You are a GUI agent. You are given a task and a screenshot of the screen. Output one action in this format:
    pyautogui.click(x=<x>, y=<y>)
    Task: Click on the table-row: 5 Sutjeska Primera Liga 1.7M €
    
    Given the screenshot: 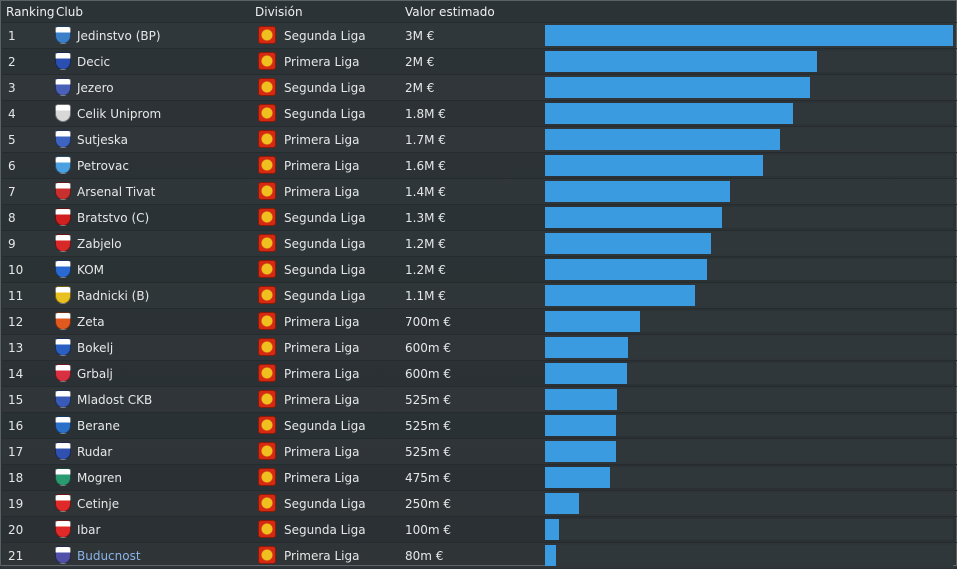 What is the action you would take?
    pyautogui.click(x=479, y=139)
    